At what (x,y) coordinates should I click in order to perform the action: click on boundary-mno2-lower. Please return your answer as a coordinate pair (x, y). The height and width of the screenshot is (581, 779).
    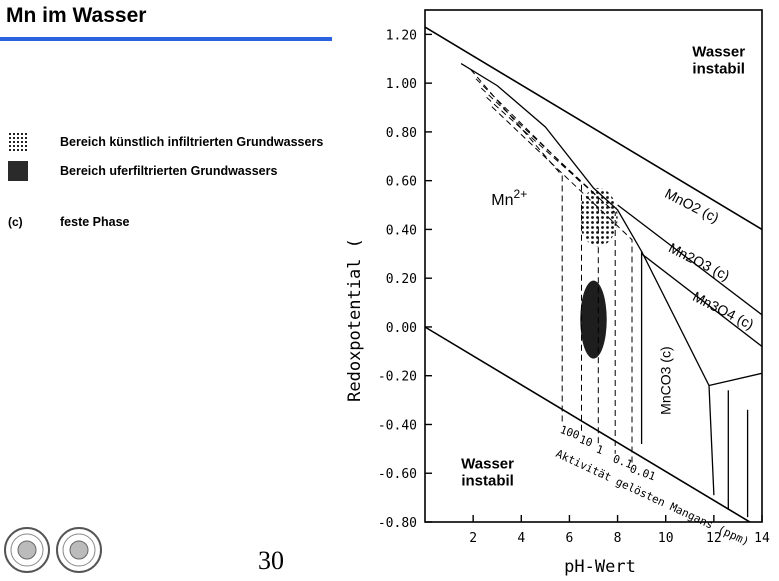
    Looking at the image, I should click on (689, 260).